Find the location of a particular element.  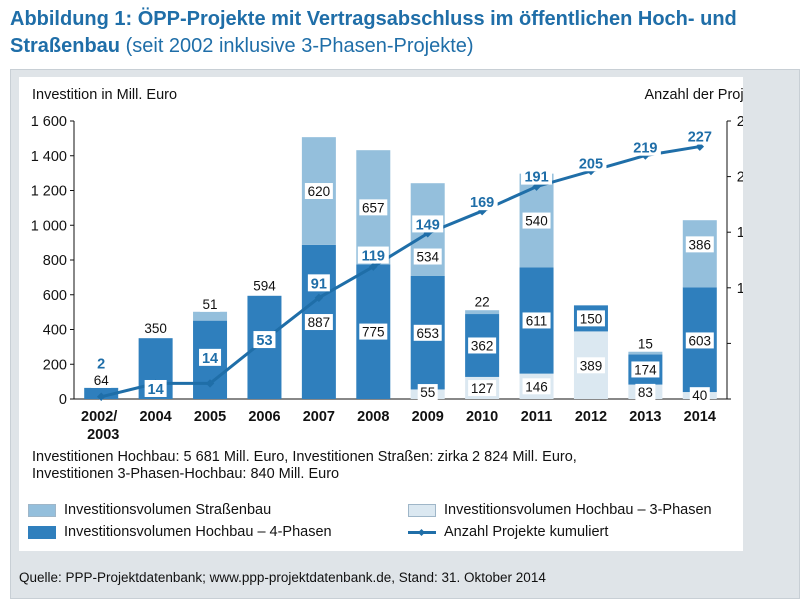

title-sub: (seit 2002 inklusive 3-Phasen-Projekte) is located at coordinates (299, 46).